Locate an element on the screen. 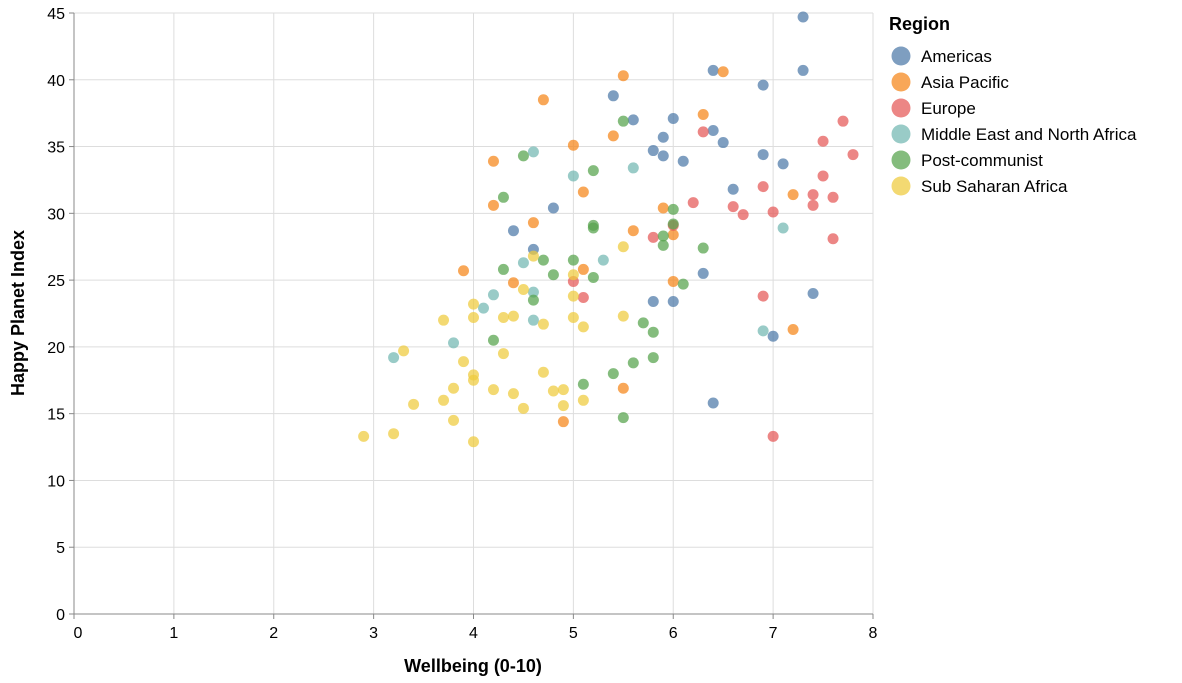 This screenshot has width=1182, height=683. y-axis-title: Happy Planet Index is located at coordinates (18, 313).